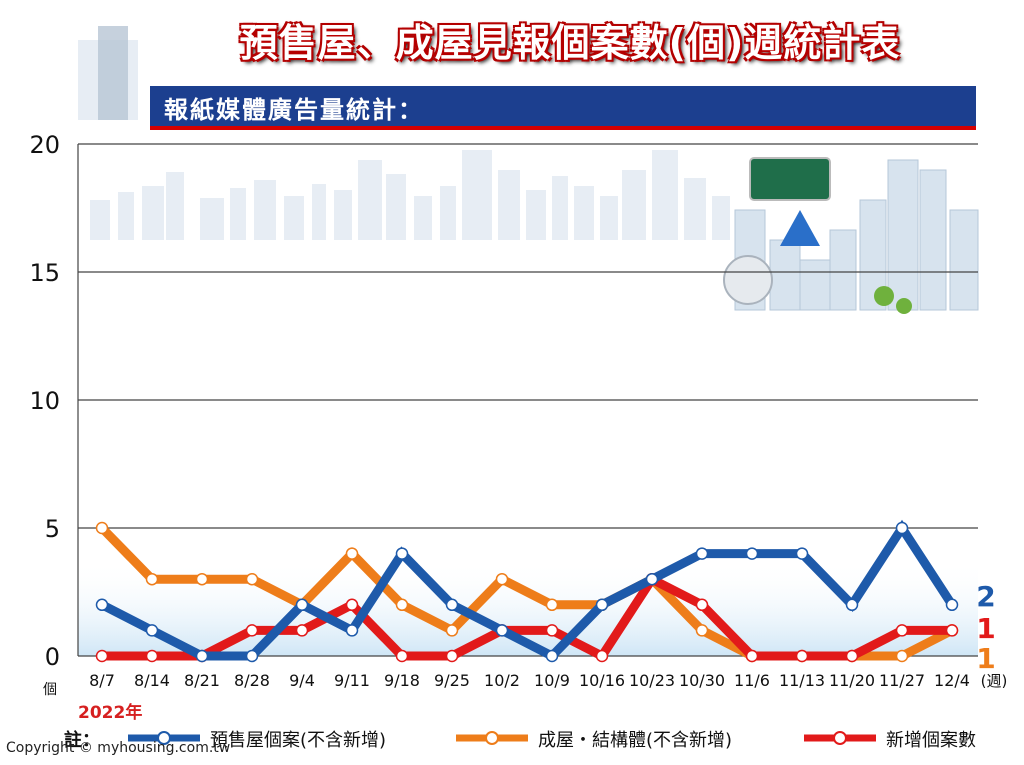 The width and height of the screenshot is (1024, 765). I want to click on y-axis-label: 個, so click(50, 690).